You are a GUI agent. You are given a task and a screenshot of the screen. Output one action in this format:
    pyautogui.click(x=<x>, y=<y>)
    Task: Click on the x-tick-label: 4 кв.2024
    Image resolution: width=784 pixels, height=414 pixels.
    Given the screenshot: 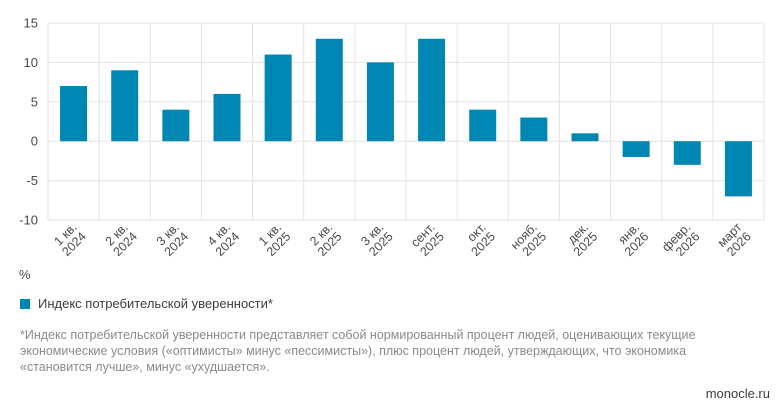 What is the action you would take?
    pyautogui.click(x=223, y=239)
    